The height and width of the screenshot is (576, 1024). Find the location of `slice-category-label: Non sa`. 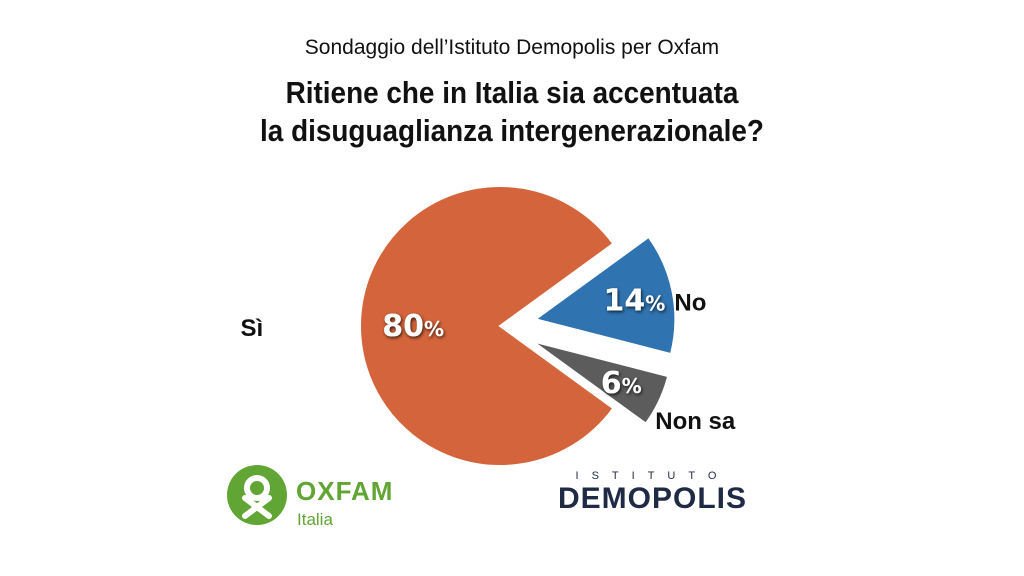

slice-category-label: Non sa is located at coordinates (695, 421).